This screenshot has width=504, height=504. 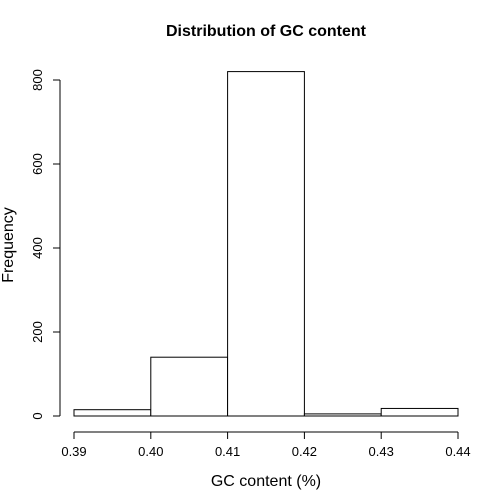 What do you see at coordinates (150, 451) in the screenshot?
I see `x-tick-label: 0.40` at bounding box center [150, 451].